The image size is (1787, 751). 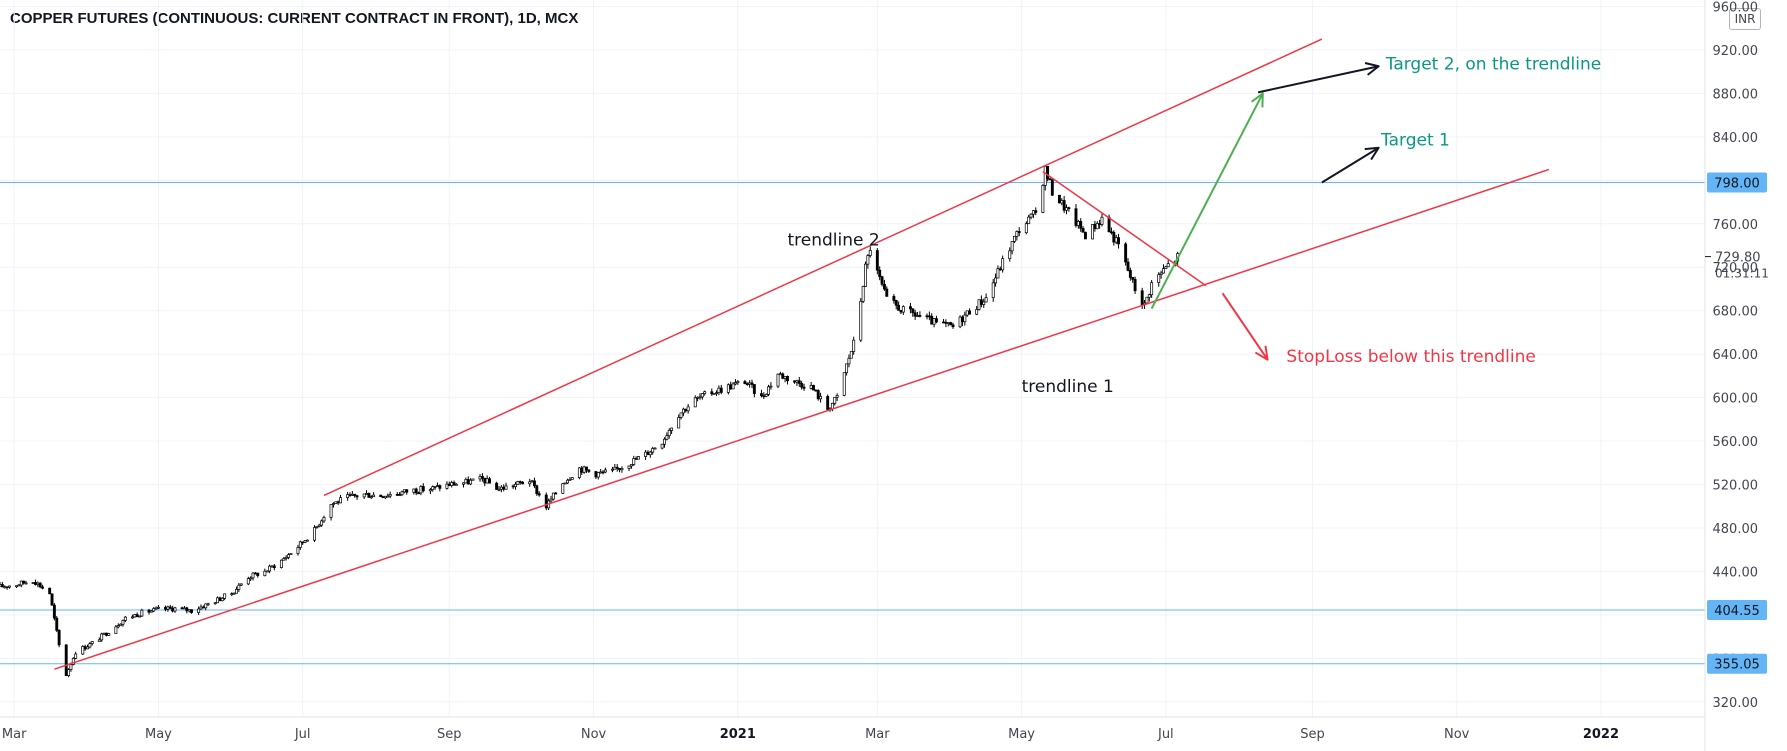 I want to click on arrow-drawings, so click(x=1265, y=211).